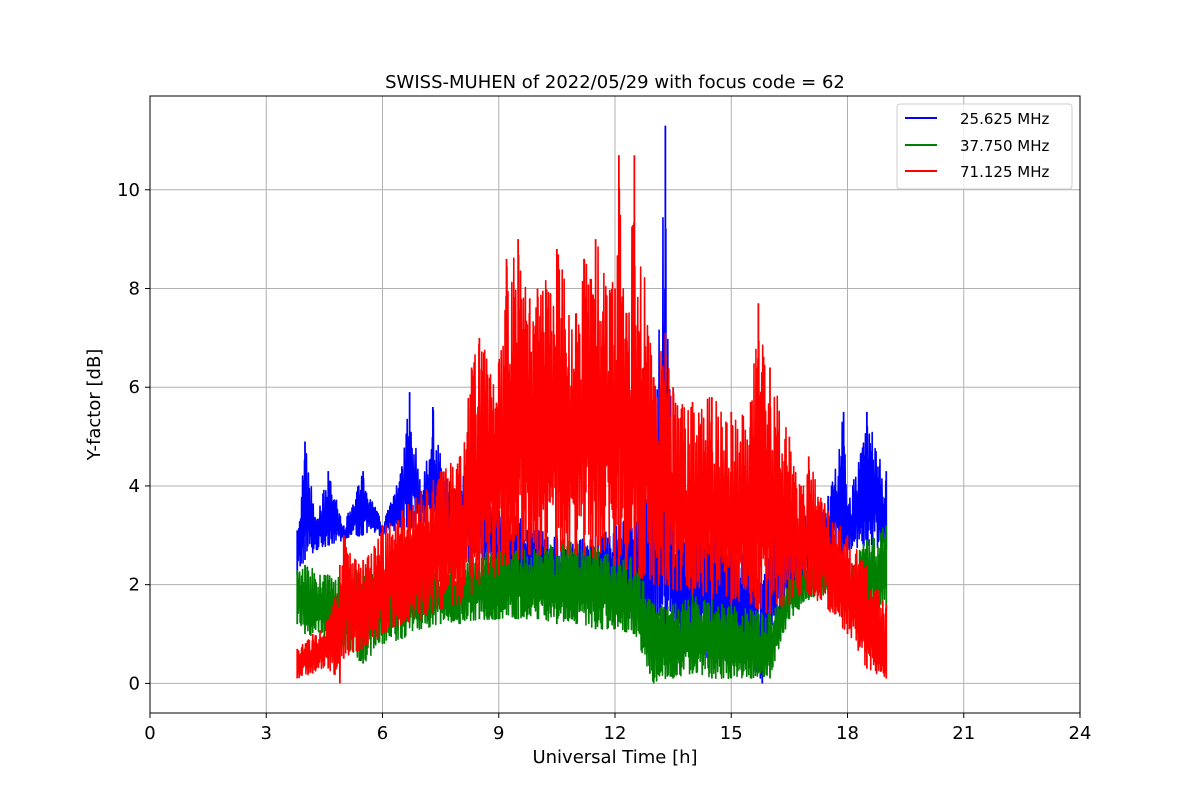 Image resolution: width=1200 pixels, height=804 pixels. I want to click on x-tick-label-6: 18, so click(847, 733).